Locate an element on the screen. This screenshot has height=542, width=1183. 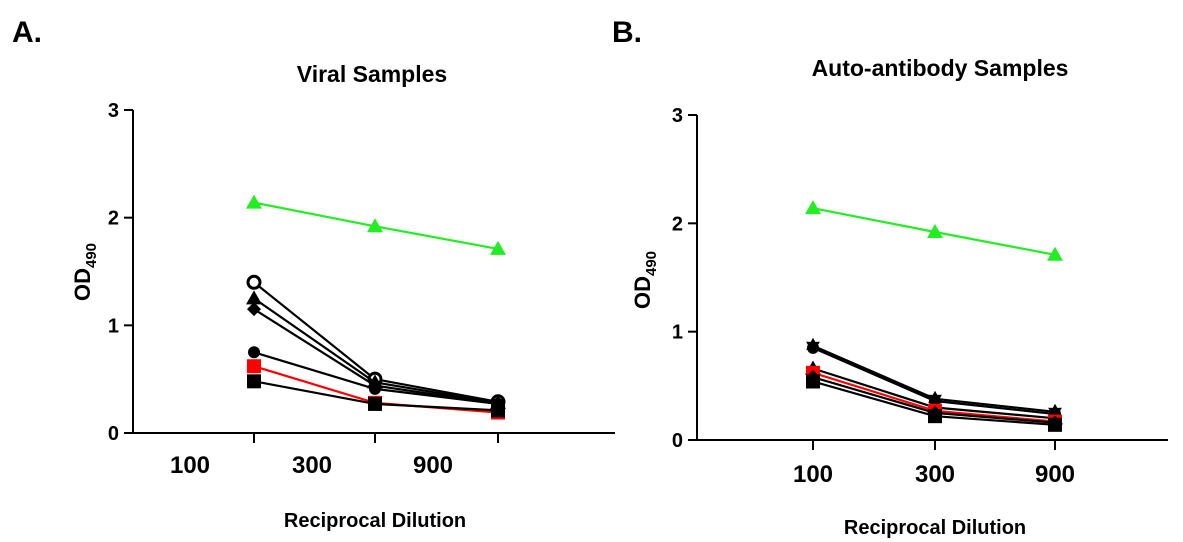
panel-label: A. is located at coordinates (27, 32).